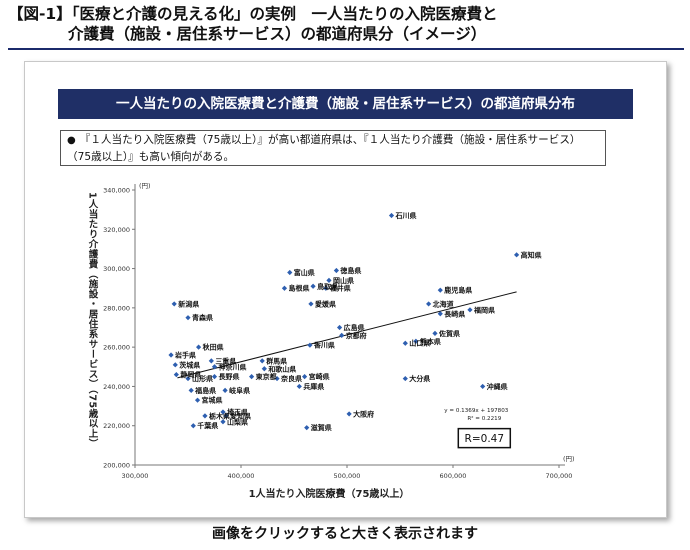 Image resolution: width=690 pixels, height=550 pixels. I want to click on data-point-label: 滋賀県, so click(321, 427).